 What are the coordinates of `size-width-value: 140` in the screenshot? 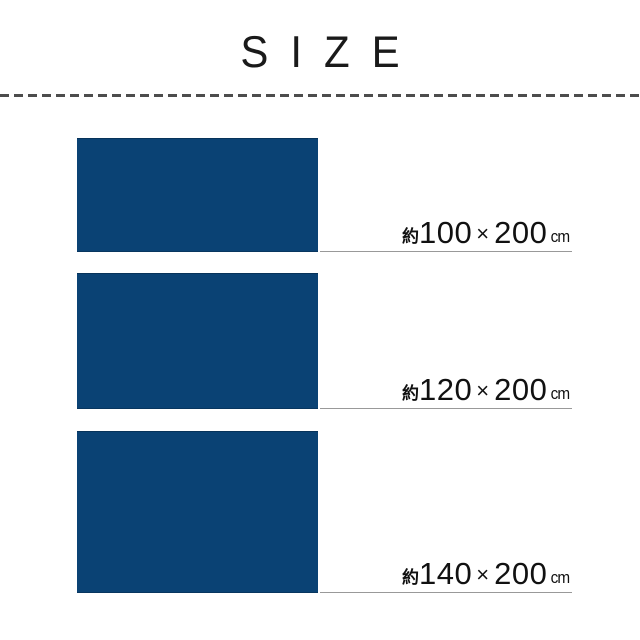 It's located at (446, 573).